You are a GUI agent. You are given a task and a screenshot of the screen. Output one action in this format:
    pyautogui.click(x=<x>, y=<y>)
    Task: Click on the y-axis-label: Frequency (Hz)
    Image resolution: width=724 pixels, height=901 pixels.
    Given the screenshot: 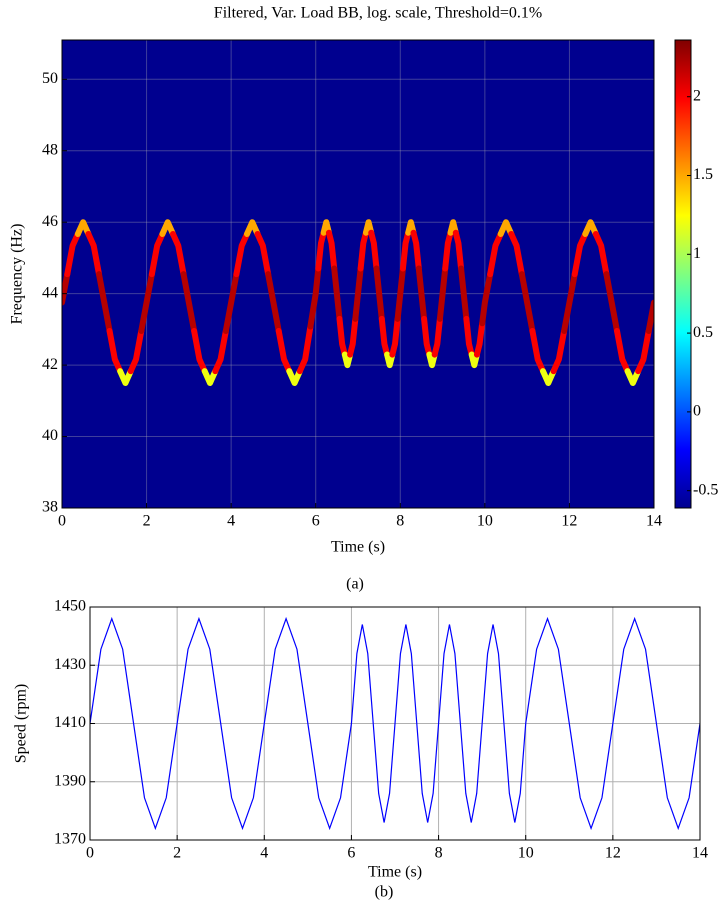 What is the action you would take?
    pyautogui.click(x=17, y=274)
    